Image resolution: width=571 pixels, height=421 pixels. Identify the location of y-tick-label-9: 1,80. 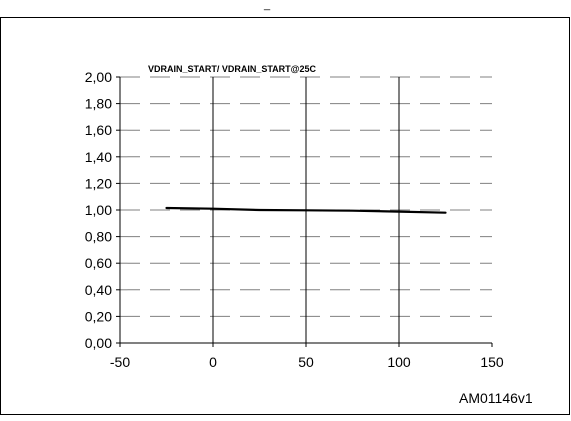
(98, 104).